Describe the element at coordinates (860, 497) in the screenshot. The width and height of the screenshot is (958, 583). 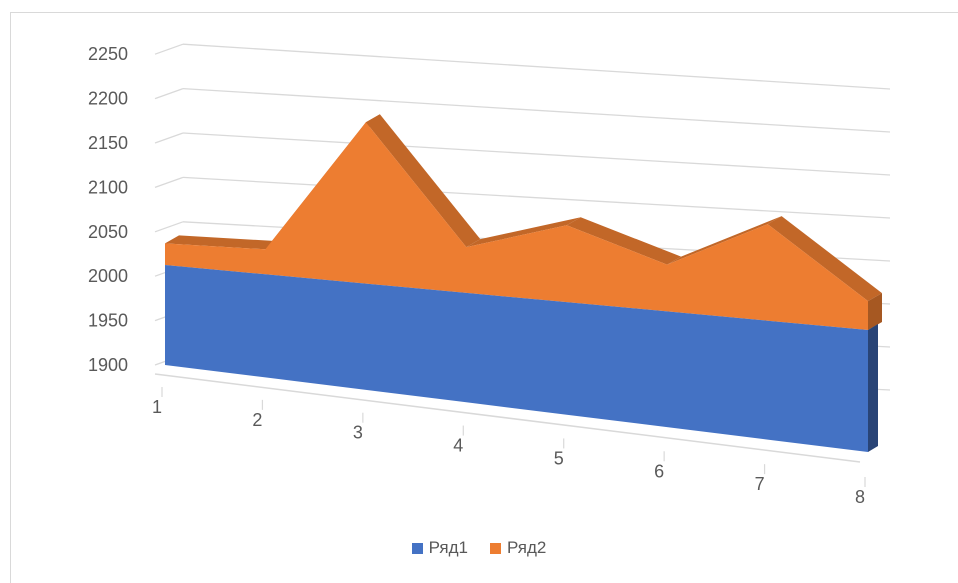
I see `x-tick-label: 8` at that location.